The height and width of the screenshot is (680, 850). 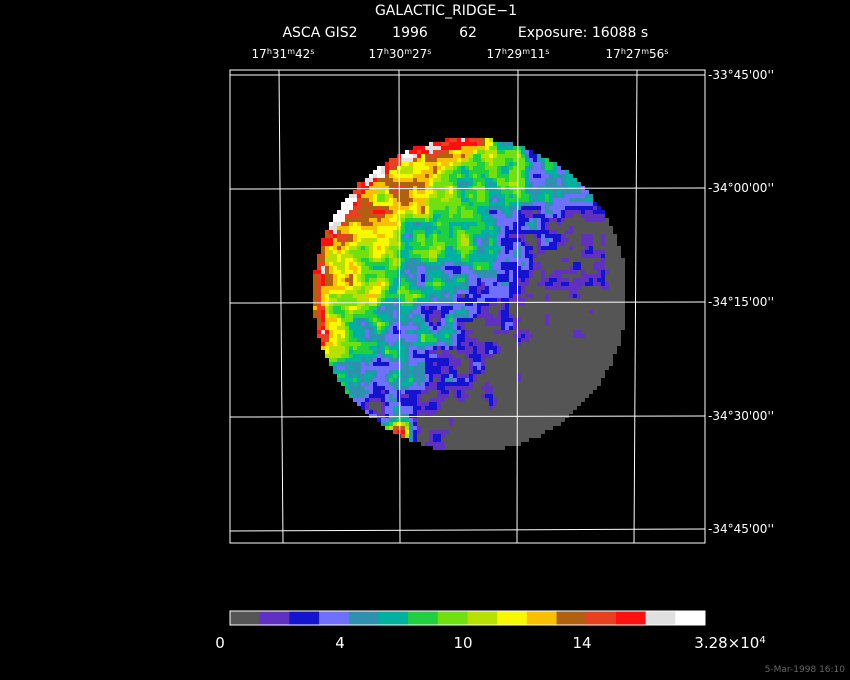 I want to click on dec-label: -34°45'00'', so click(x=741, y=529).